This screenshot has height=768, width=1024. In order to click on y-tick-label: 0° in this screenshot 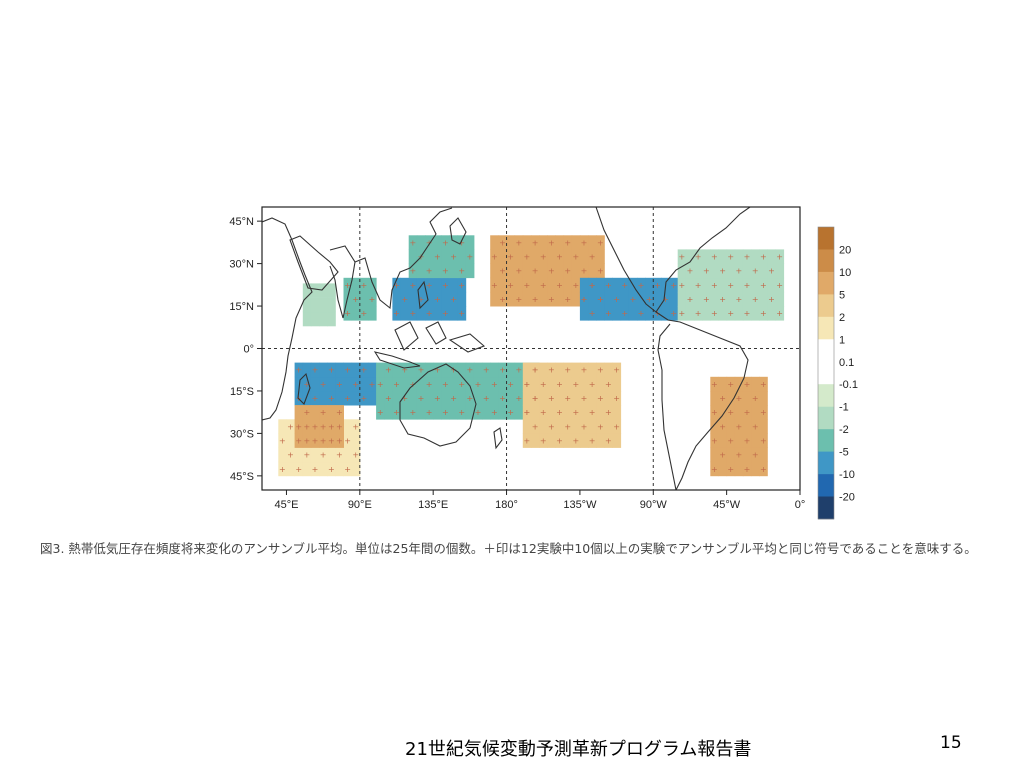, I will do `click(248, 350)`.